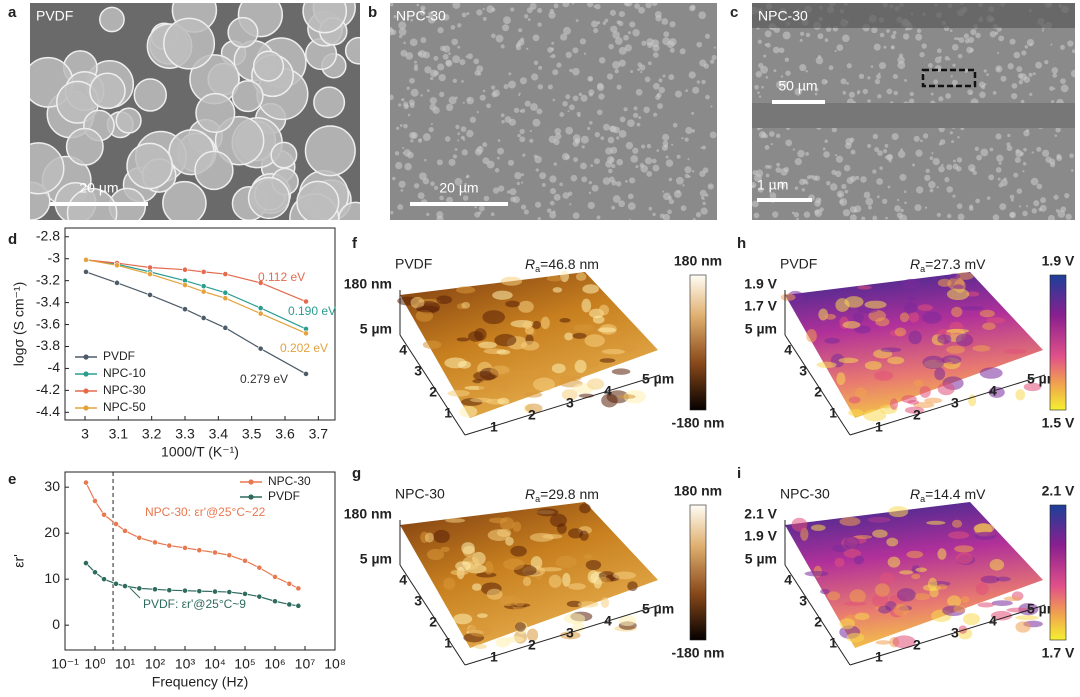 This screenshot has width=1080, height=697. Describe the element at coordinates (48, 279) in the screenshot. I see `y-tick-label: -3.2` at that location.